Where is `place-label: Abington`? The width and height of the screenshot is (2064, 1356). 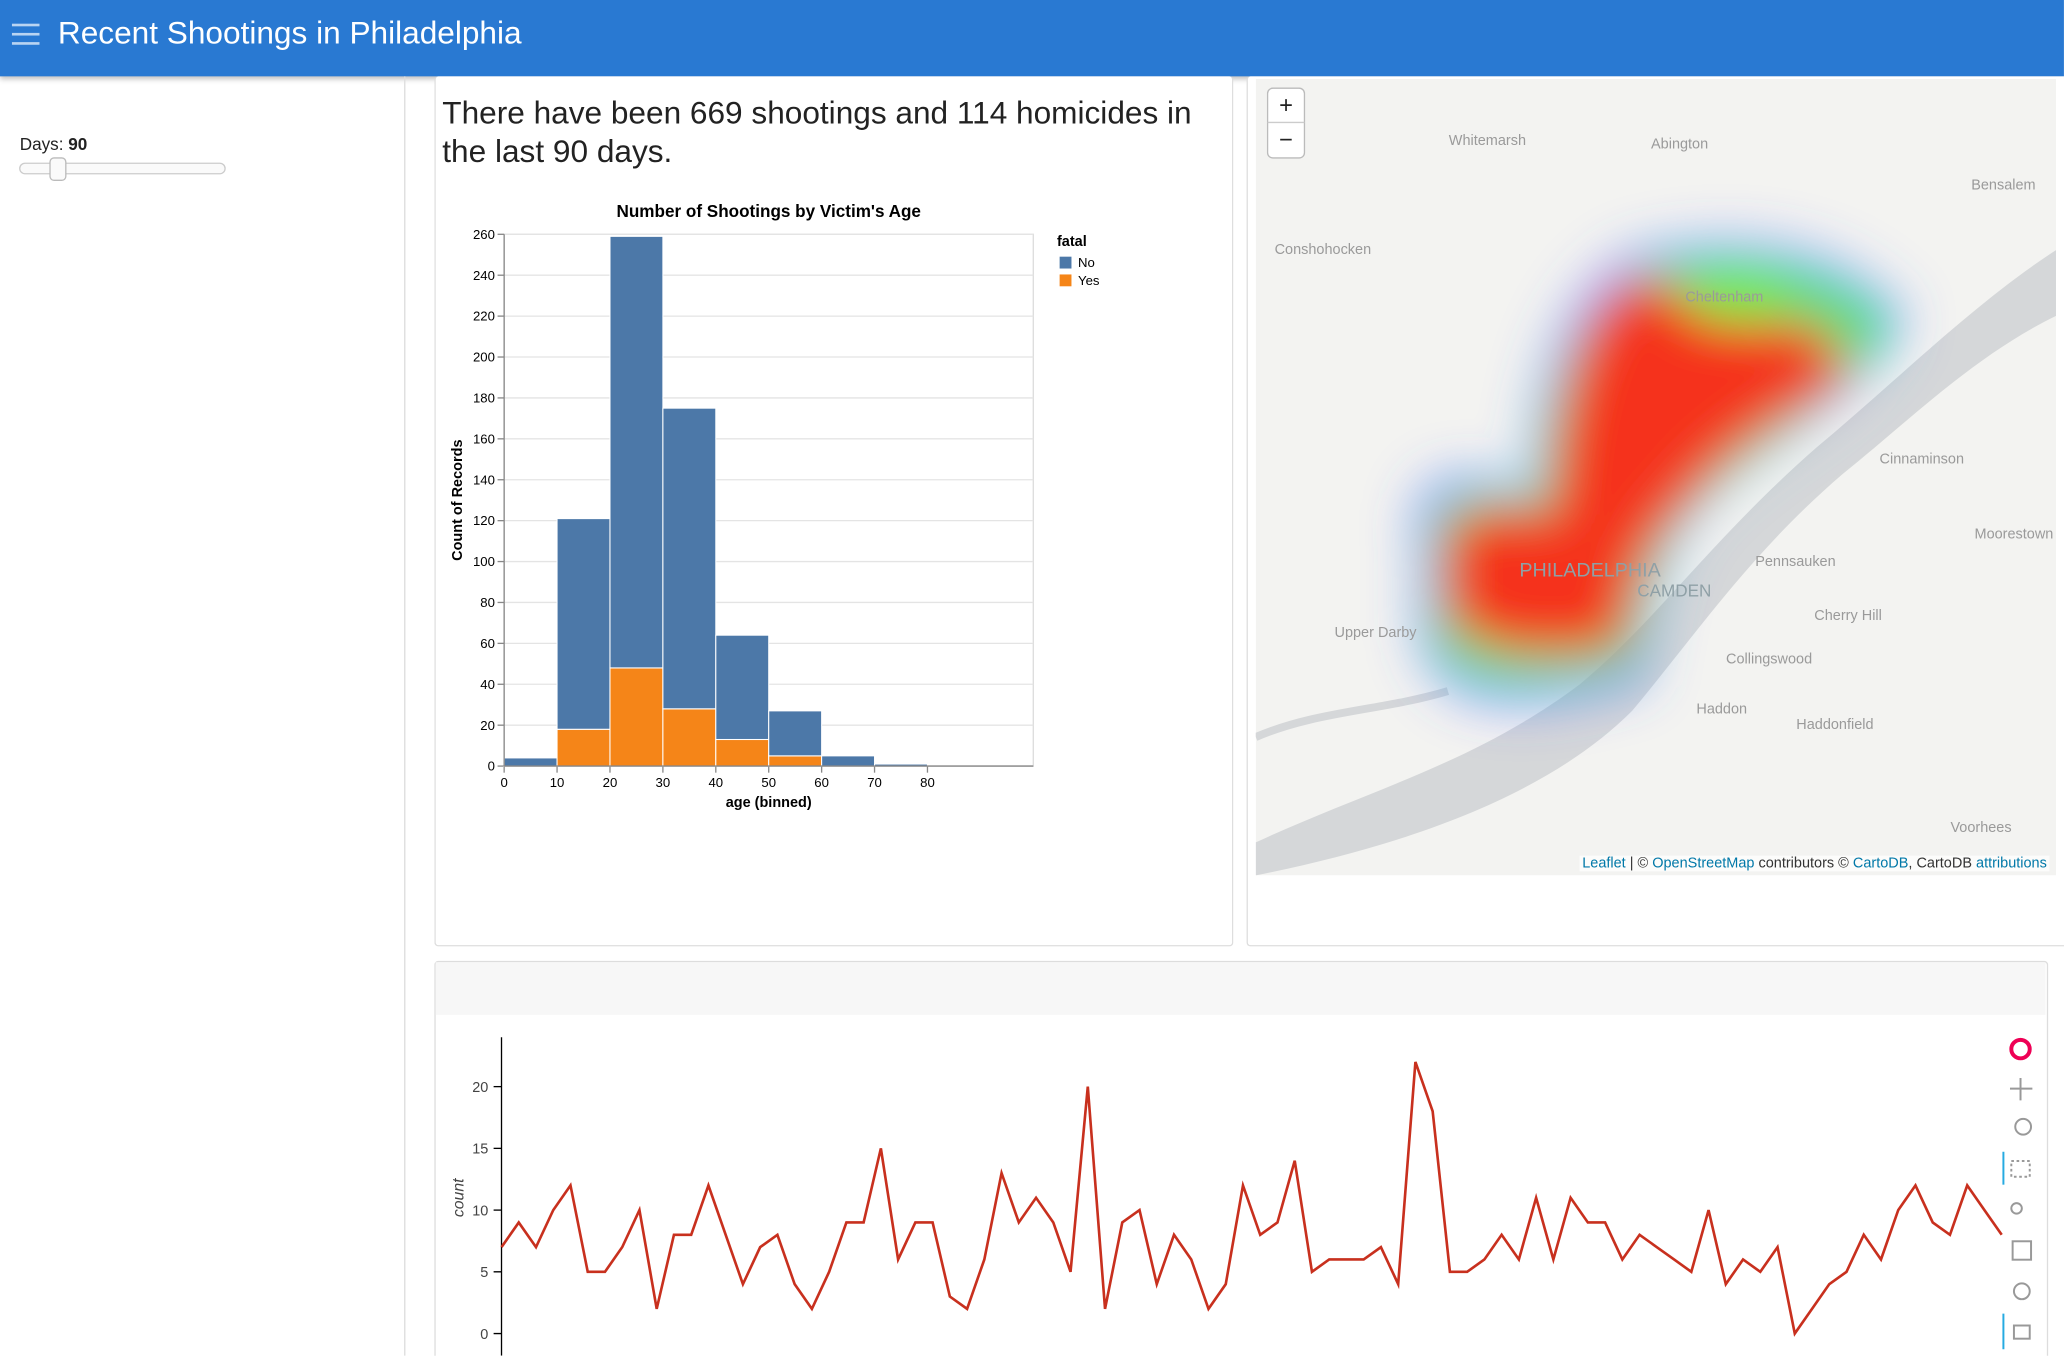 place-label: Abington is located at coordinates (1679, 145).